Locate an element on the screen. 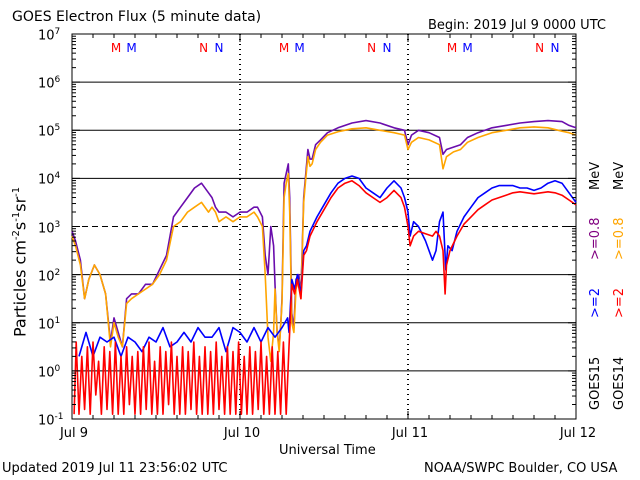  y-axis-title-end: sr is located at coordinates (20, 204).